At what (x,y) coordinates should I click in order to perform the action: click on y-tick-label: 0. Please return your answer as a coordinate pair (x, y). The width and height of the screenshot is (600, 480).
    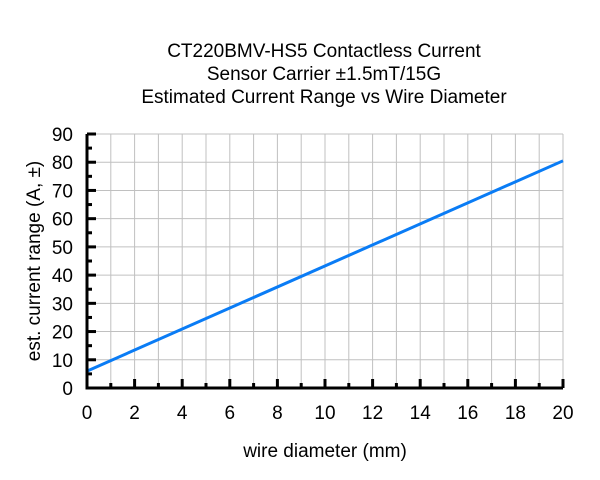
    Looking at the image, I should click on (67, 389).